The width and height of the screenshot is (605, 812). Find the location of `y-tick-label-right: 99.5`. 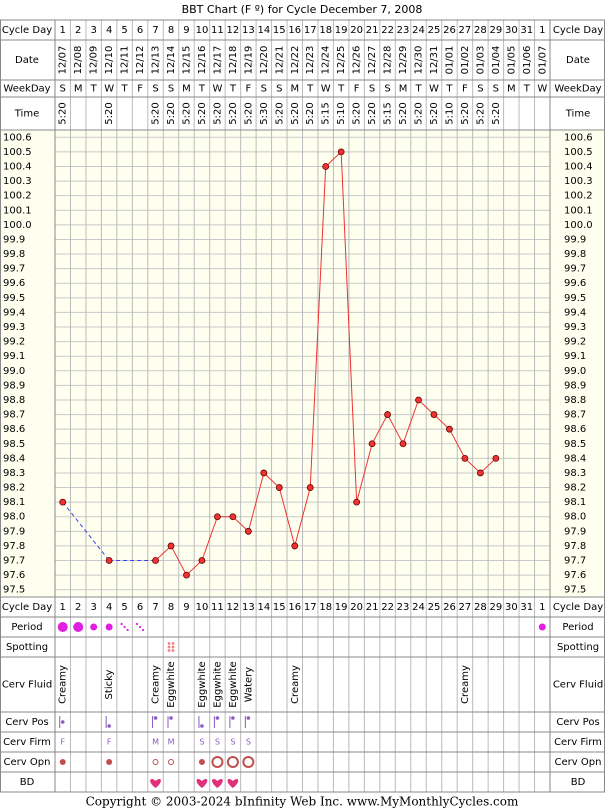

y-tick-label-right: 99.5 is located at coordinates (575, 298).